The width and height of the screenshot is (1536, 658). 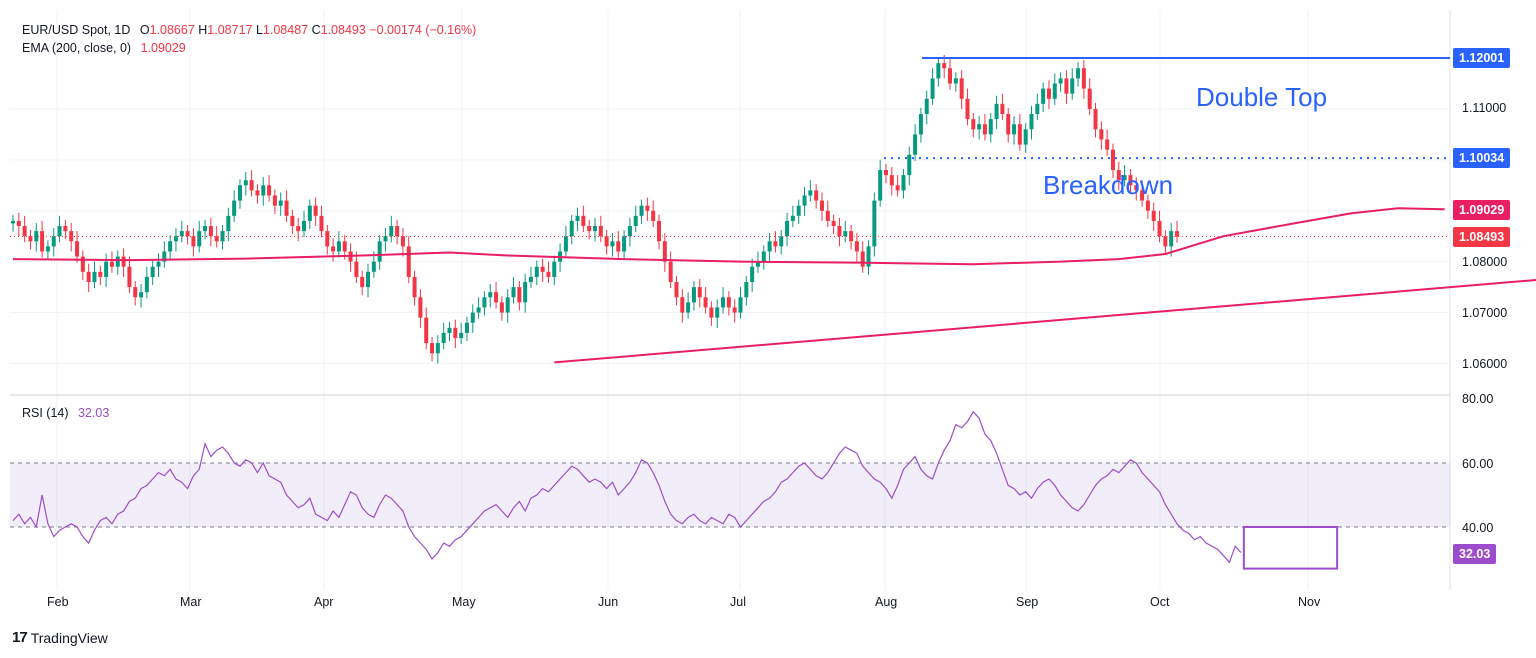 I want to click on rsi-band, so click(x=730, y=495).